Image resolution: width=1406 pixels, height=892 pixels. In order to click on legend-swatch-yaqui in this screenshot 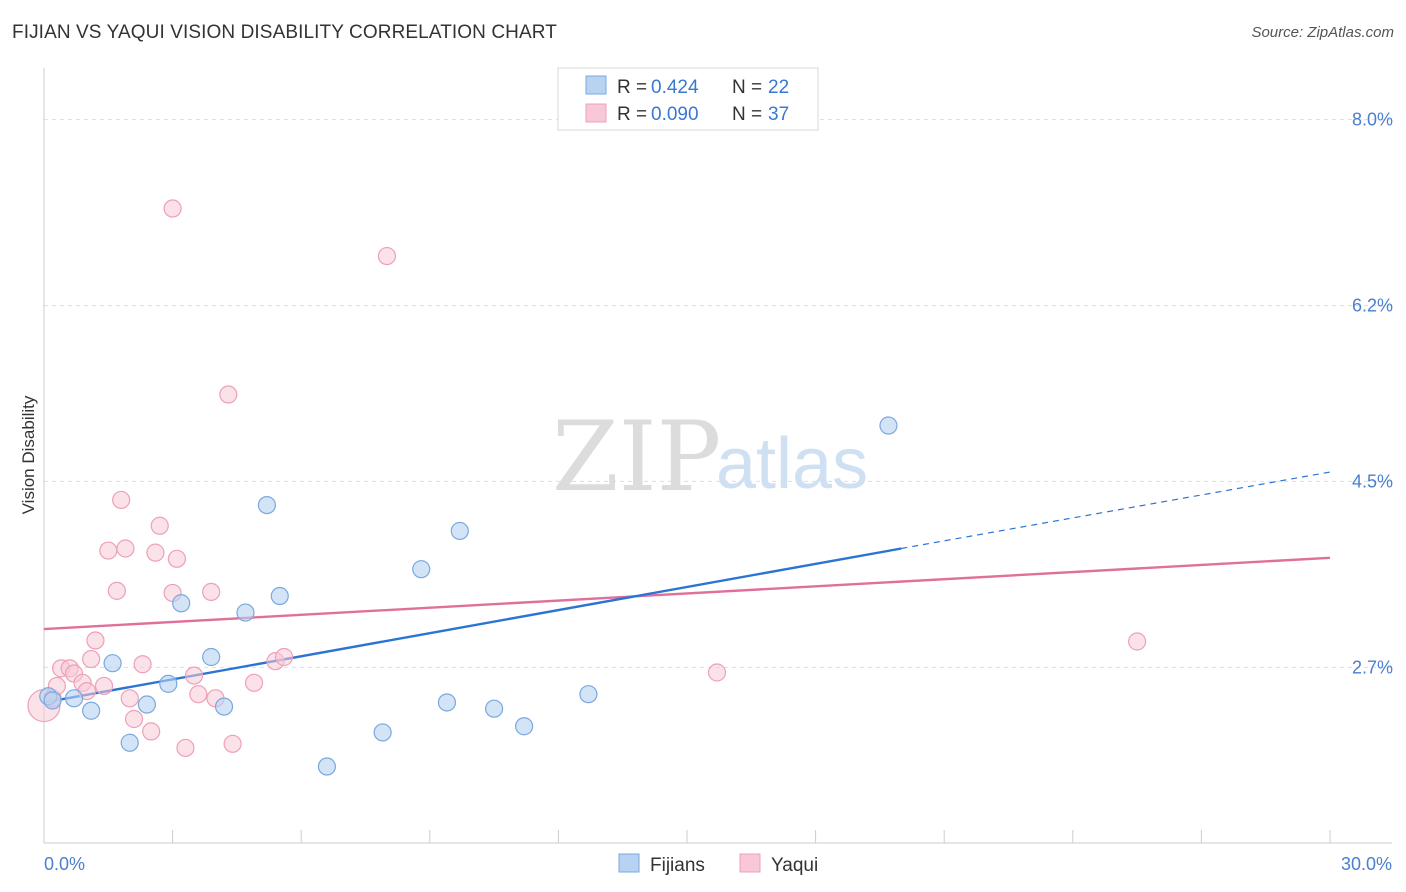, I will do `click(596, 113)`.